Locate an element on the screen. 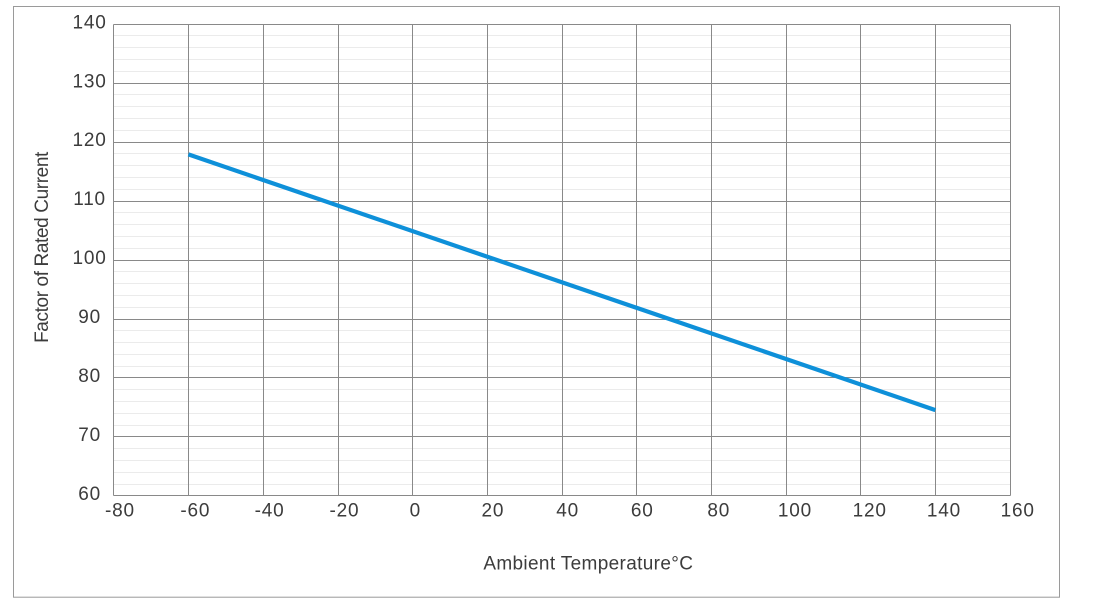 The height and width of the screenshot is (614, 1098). svg-text: 20 is located at coordinates (493, 510).